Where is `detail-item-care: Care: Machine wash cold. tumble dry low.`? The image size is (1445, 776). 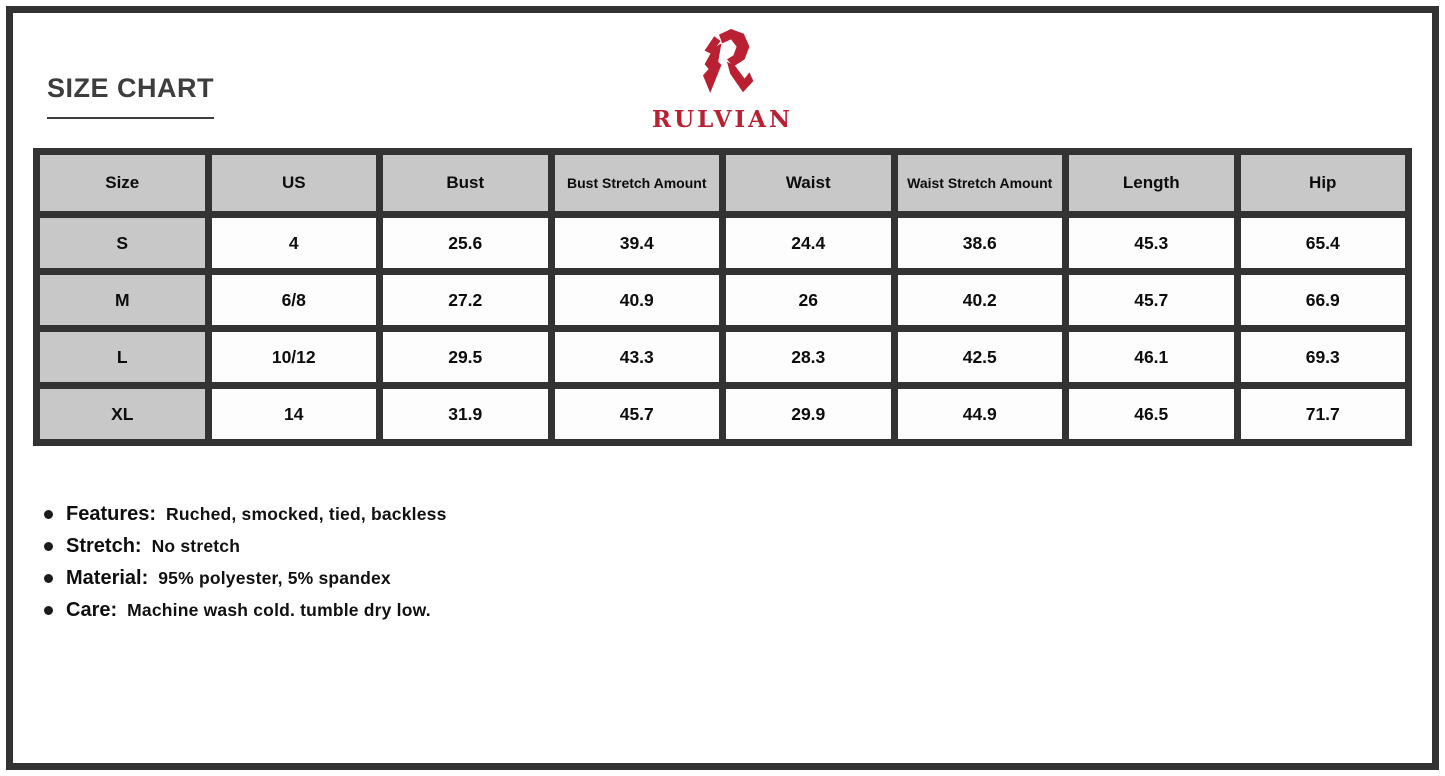 detail-item-care: Care: Machine wash cold. tumble dry low. is located at coordinates (245, 610).